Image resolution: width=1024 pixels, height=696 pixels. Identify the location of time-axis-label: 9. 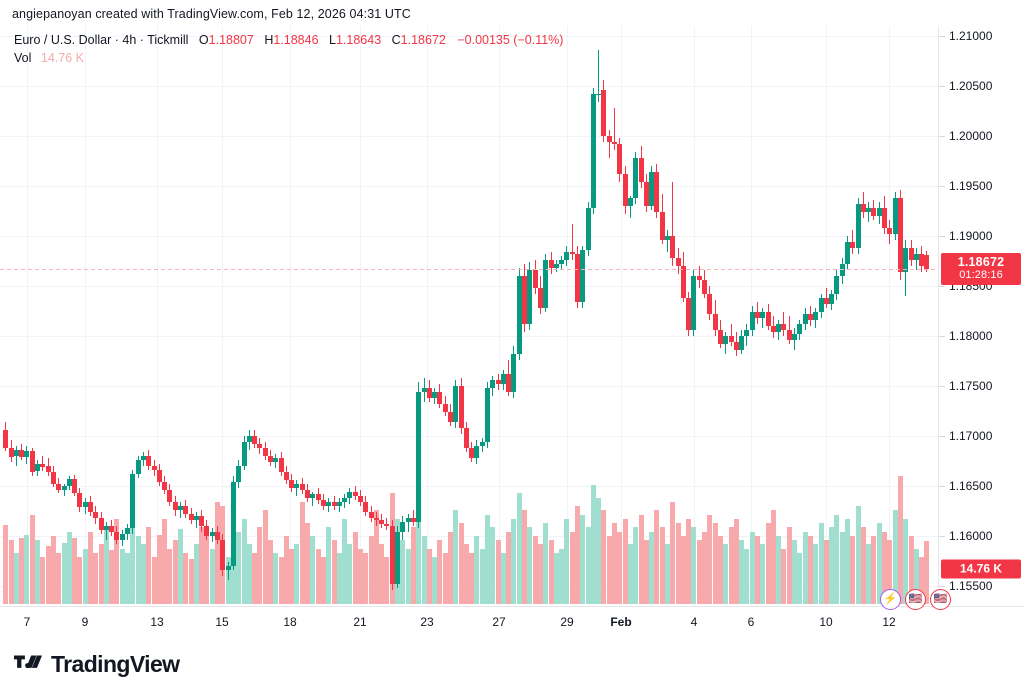
(85, 622).